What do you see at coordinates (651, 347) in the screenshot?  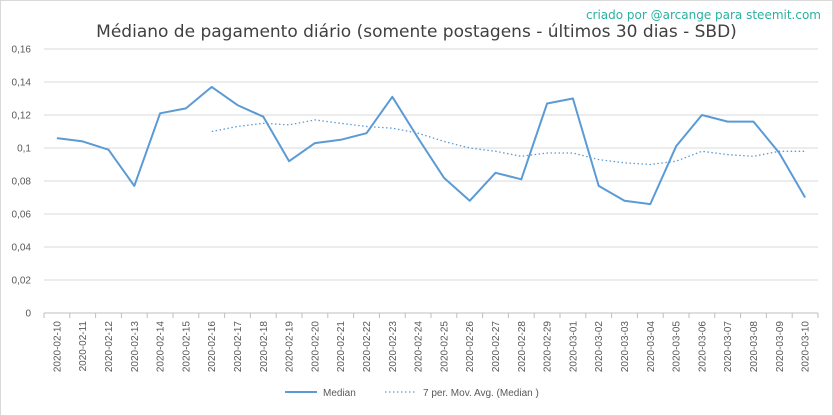 I see `x-tick-label: 2020-03-04` at bounding box center [651, 347].